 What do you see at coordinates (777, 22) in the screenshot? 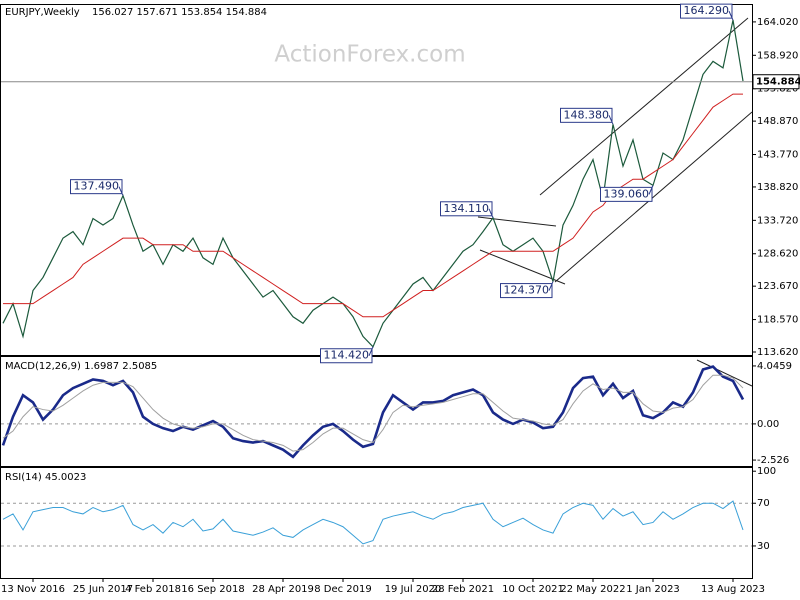
I see `y-tick-label: 164.020` at bounding box center [777, 22].